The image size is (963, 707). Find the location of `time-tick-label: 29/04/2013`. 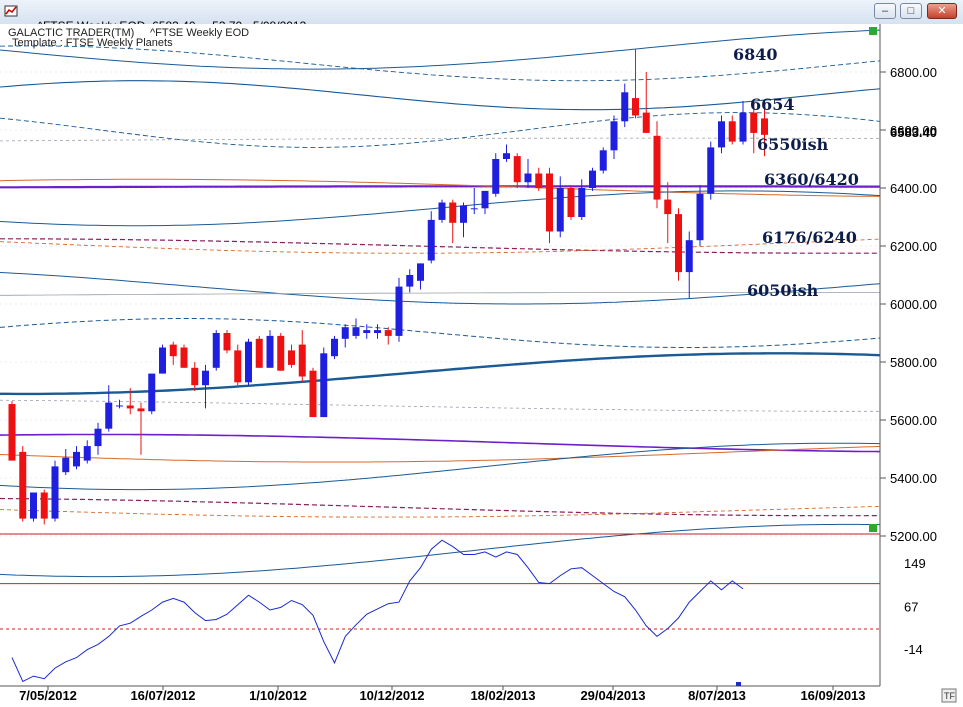

time-tick-label: 29/04/2013 is located at coordinates (612, 695).